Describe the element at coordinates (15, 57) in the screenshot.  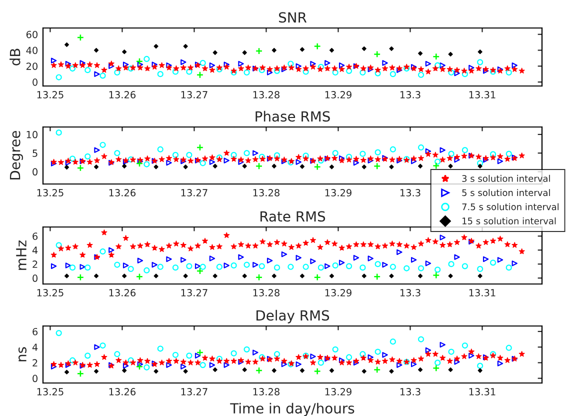
I see `y-axis-title: dB` at that location.